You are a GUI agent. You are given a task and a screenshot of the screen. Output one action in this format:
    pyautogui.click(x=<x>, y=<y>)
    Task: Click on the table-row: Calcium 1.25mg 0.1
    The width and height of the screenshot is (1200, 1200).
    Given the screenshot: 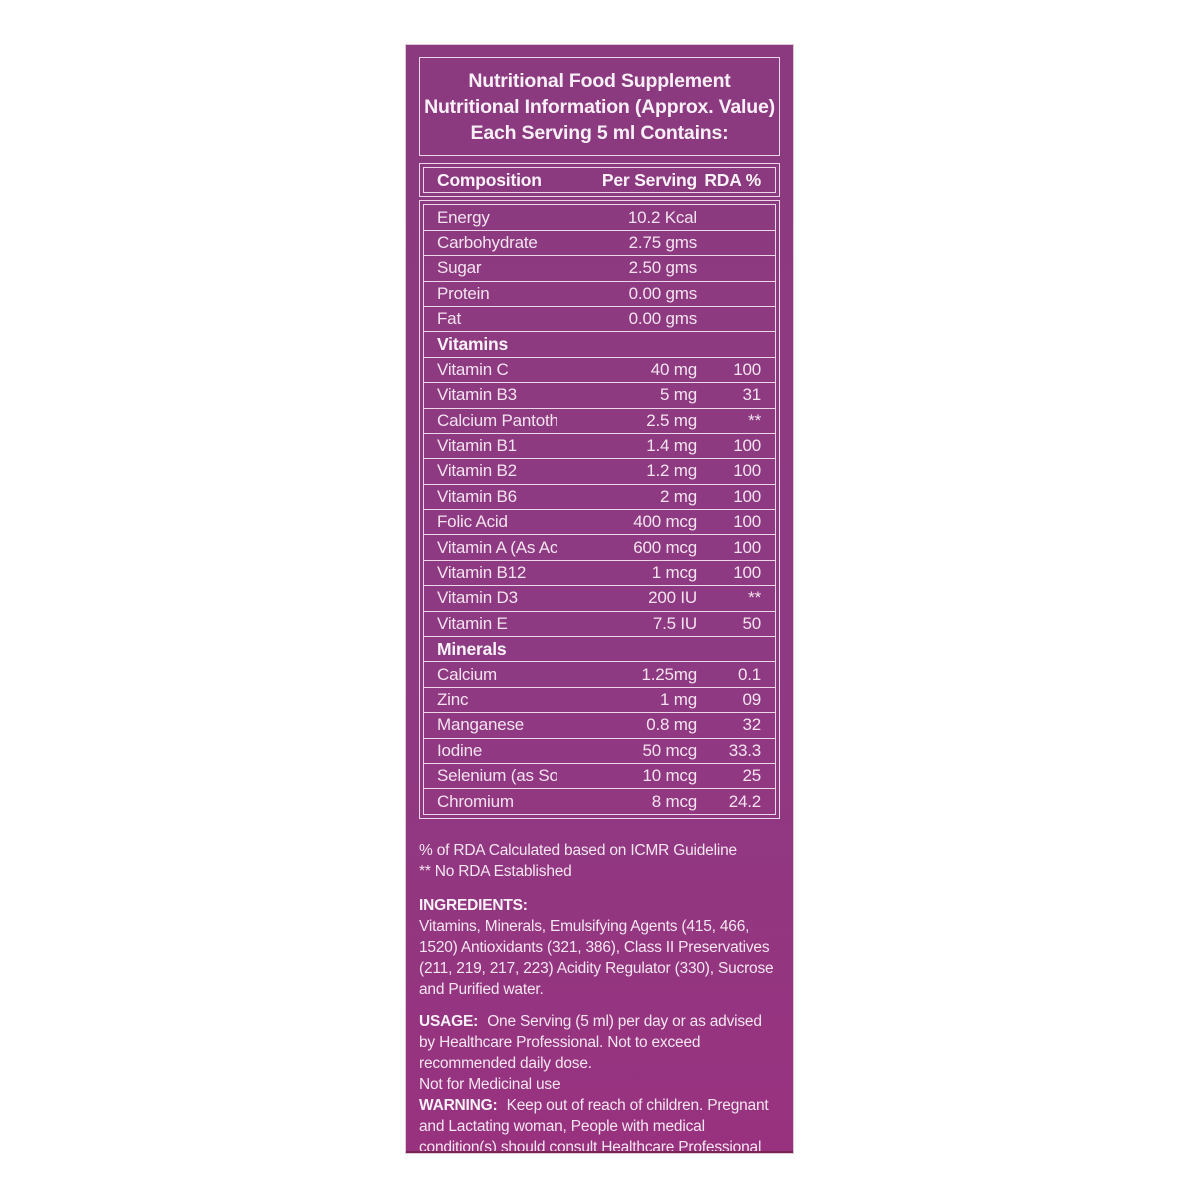 What is the action you would take?
    pyautogui.click(x=599, y=674)
    